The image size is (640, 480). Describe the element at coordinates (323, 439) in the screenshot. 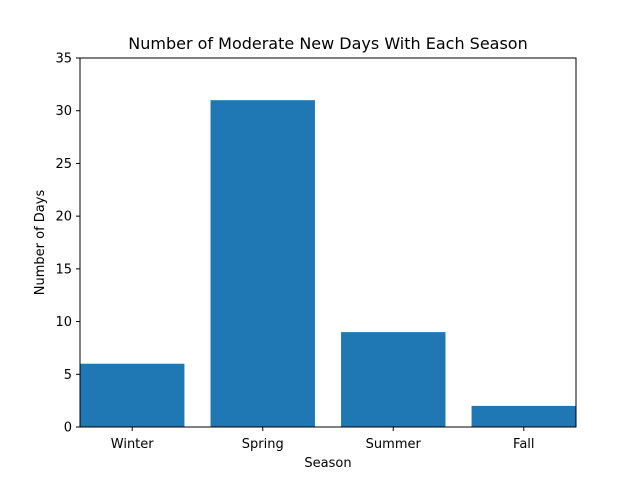

I see `x-axis-ticks: Winter Spring Summer Fall` at that location.